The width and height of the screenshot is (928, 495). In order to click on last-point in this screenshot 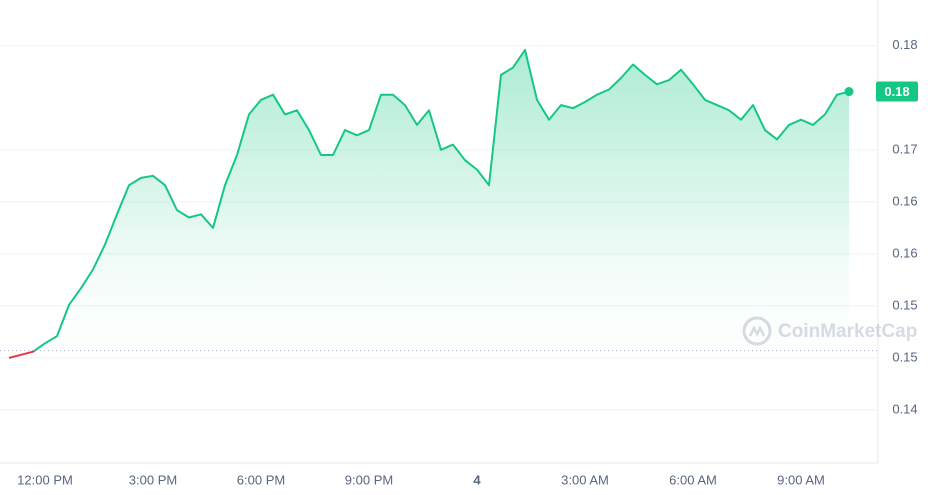, I will do `click(849, 92)`.